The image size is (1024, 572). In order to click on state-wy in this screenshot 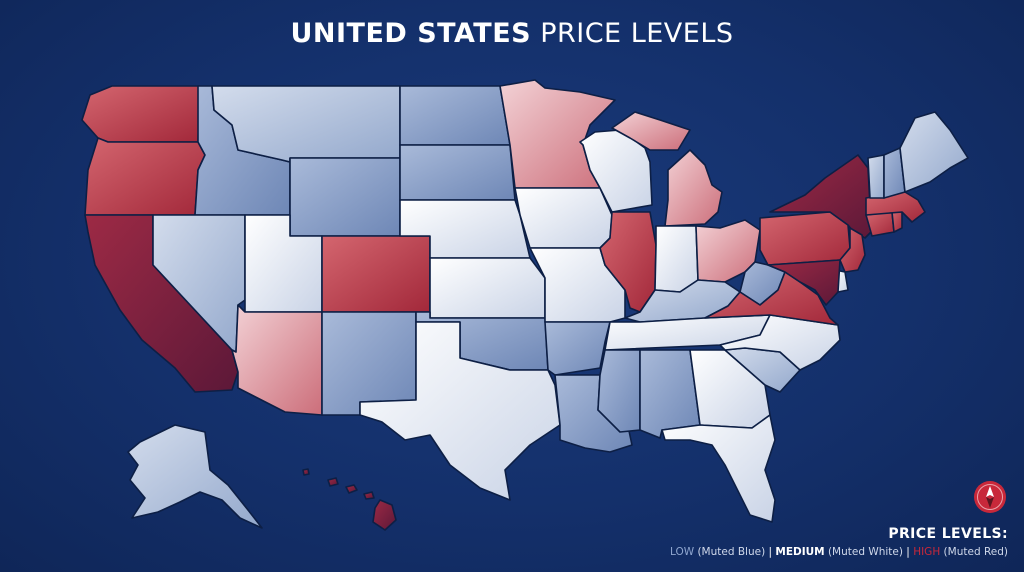, I will do `click(345, 197)`.